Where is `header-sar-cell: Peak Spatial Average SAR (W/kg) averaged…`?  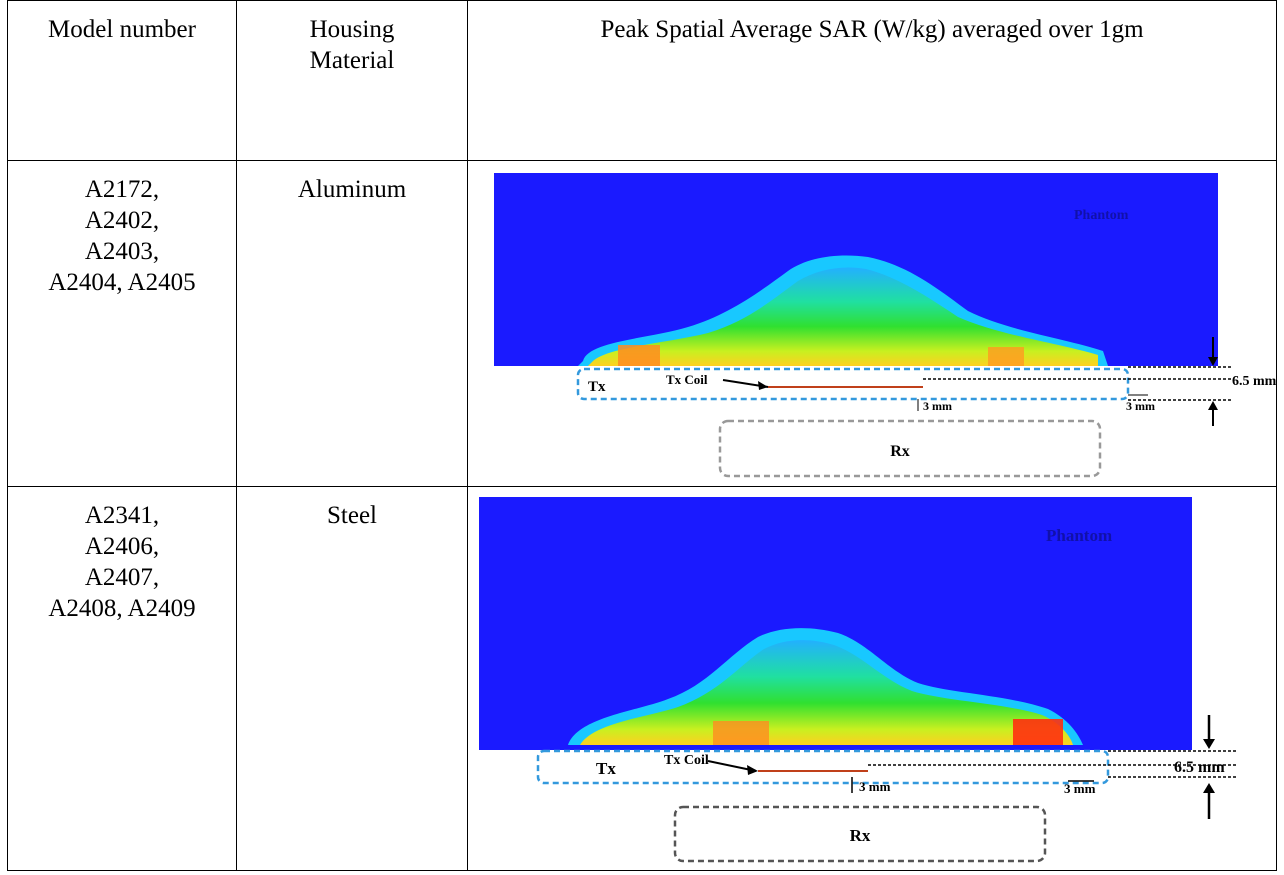
header-sar-cell: Peak Spatial Average SAR (W/kg) averaged… is located at coordinates (872, 80).